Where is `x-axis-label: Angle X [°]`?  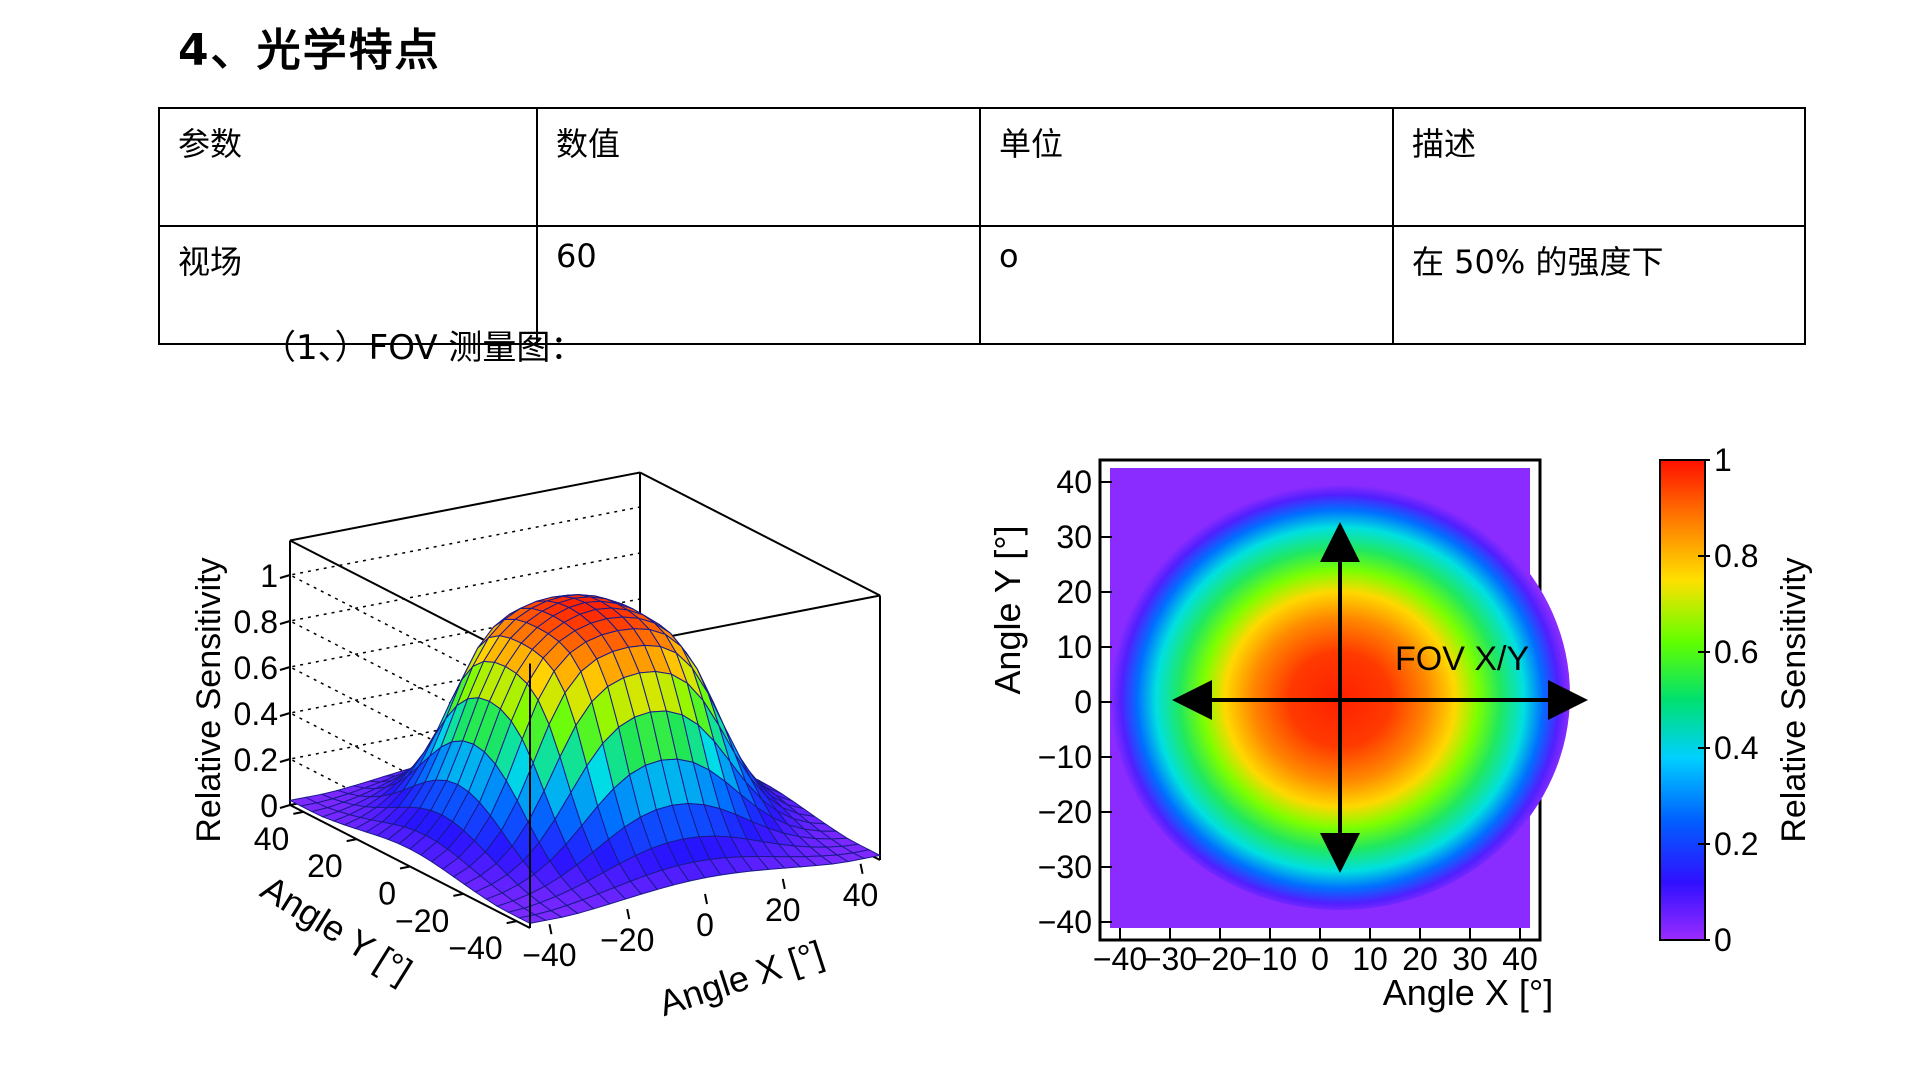 x-axis-label: Angle X [°] is located at coordinates (741, 978).